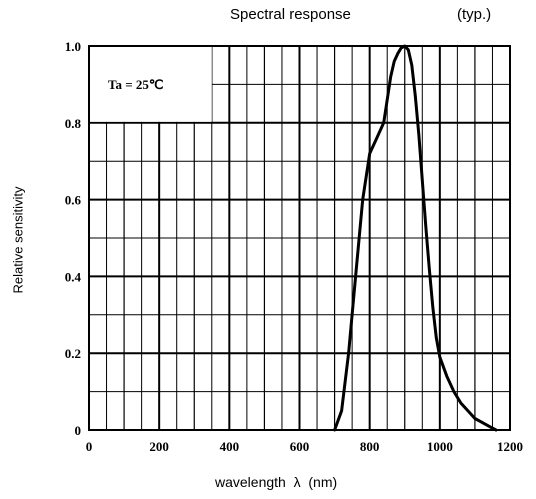  I want to click on annotation-box, so click(151, 84).